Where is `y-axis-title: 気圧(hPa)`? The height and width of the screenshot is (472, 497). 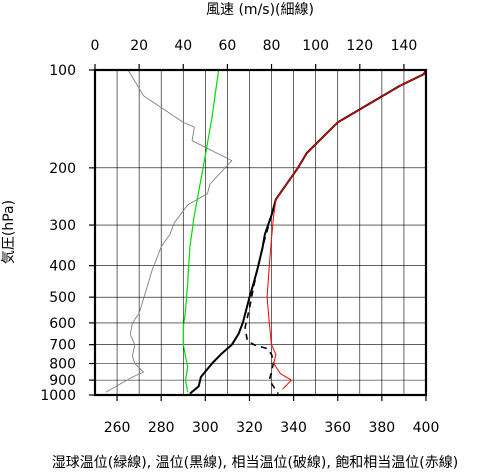 y-axis-title: 気圧(hPa) is located at coordinates (9, 232).